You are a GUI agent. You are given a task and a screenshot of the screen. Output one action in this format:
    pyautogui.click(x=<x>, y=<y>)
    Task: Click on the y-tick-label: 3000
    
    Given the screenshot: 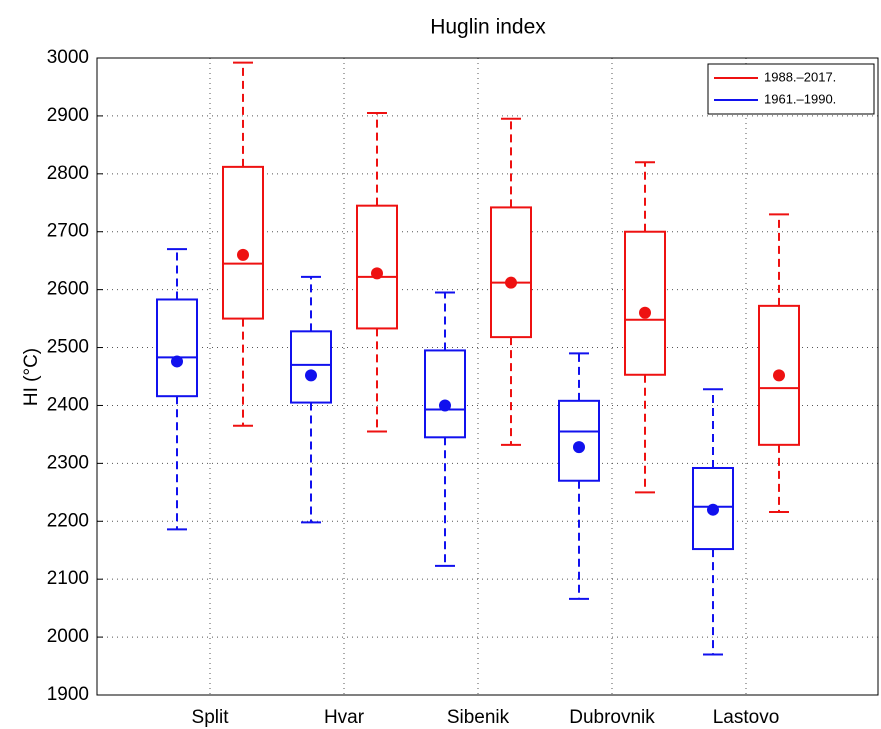 What is the action you would take?
    pyautogui.click(x=68, y=57)
    